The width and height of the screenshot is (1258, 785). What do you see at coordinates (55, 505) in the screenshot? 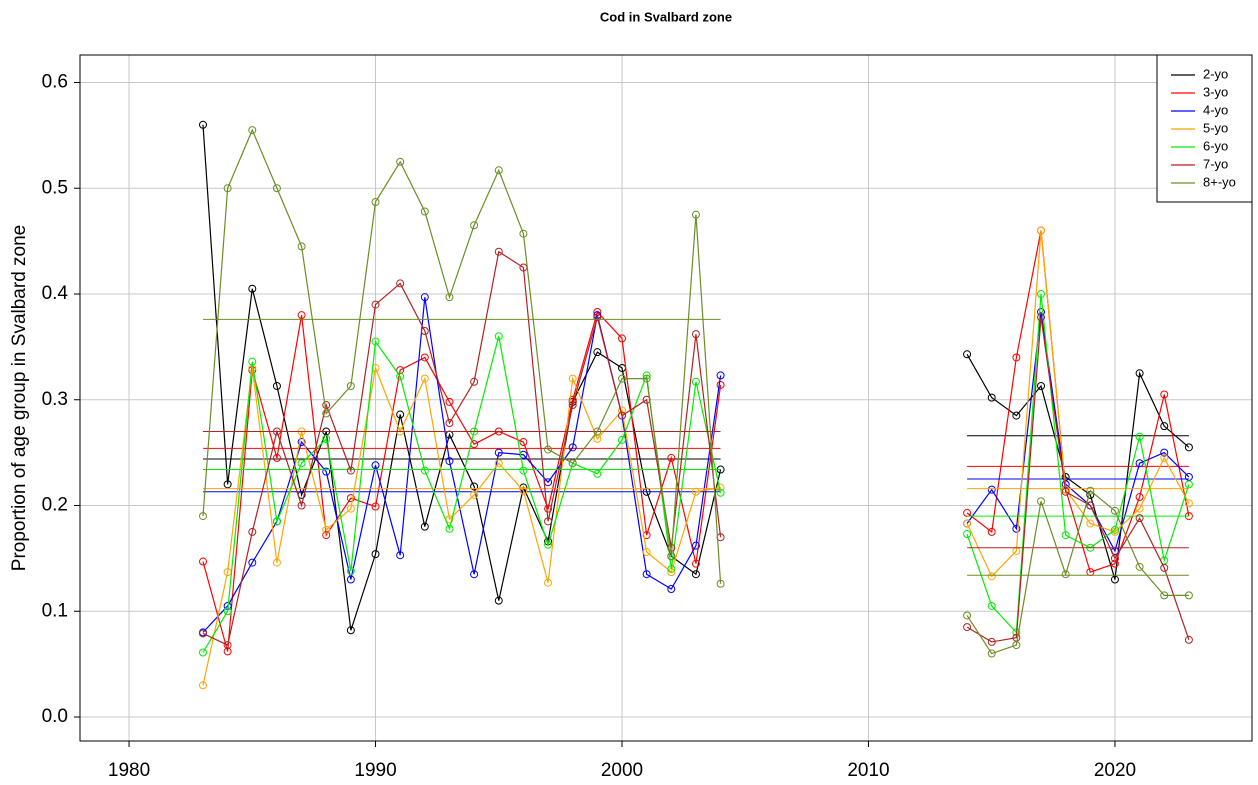
I see `y-tick-label: 0.2` at bounding box center [55, 505].